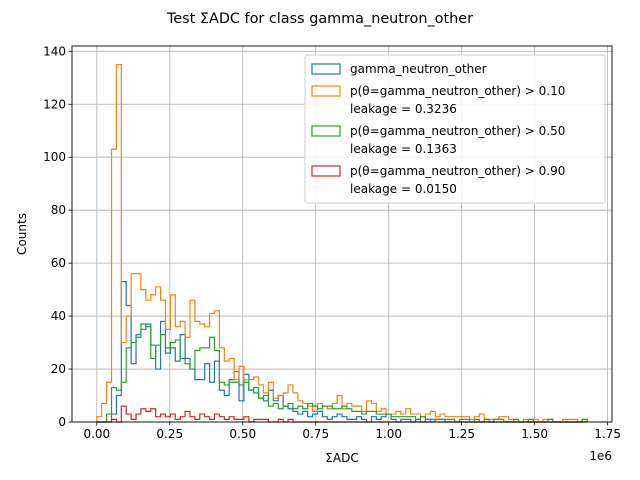 The image size is (640, 480). I want to click on legend-swatch-series-all, so click(326, 69).